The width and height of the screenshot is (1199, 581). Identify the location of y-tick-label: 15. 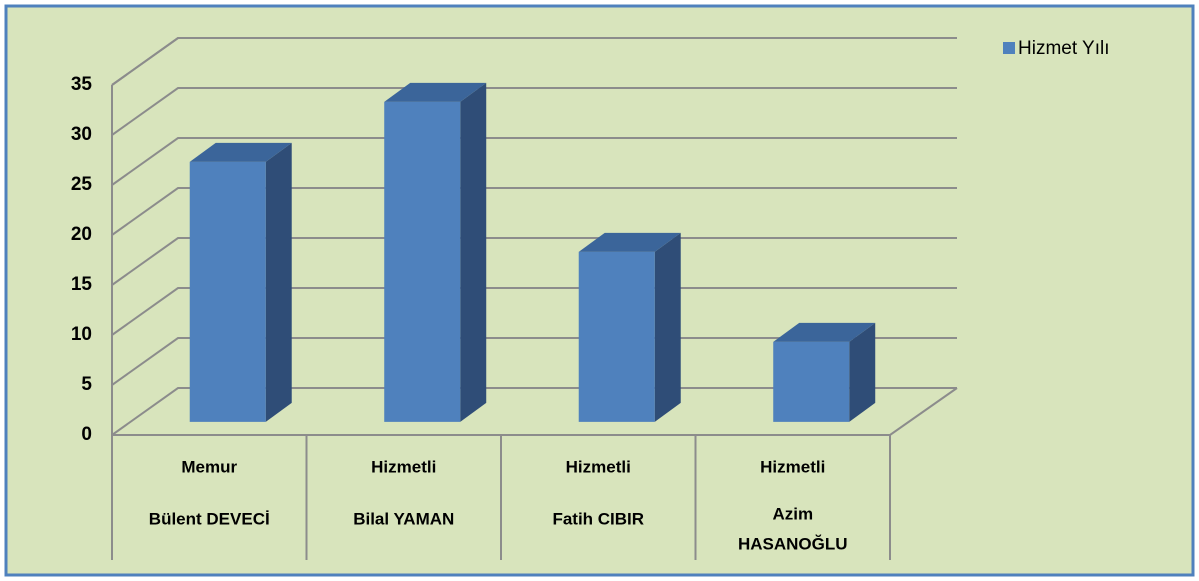
(82, 284).